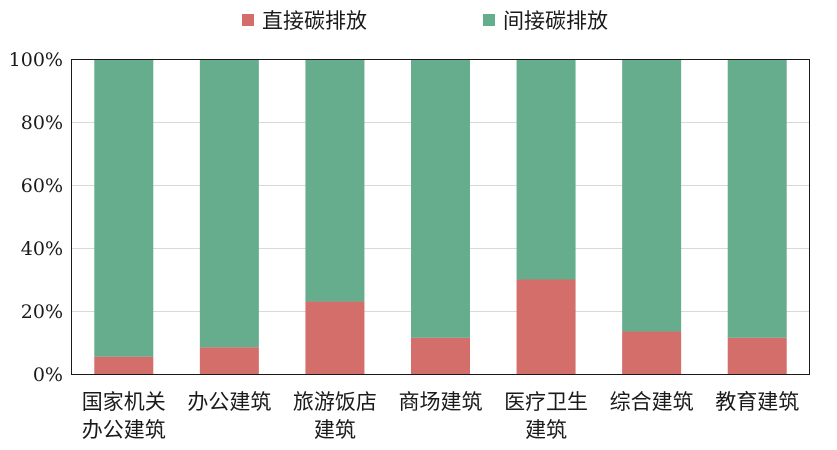  Describe the element at coordinates (546, 430) in the screenshot. I see `x-tick-label-4-line-1: 建筑` at that location.